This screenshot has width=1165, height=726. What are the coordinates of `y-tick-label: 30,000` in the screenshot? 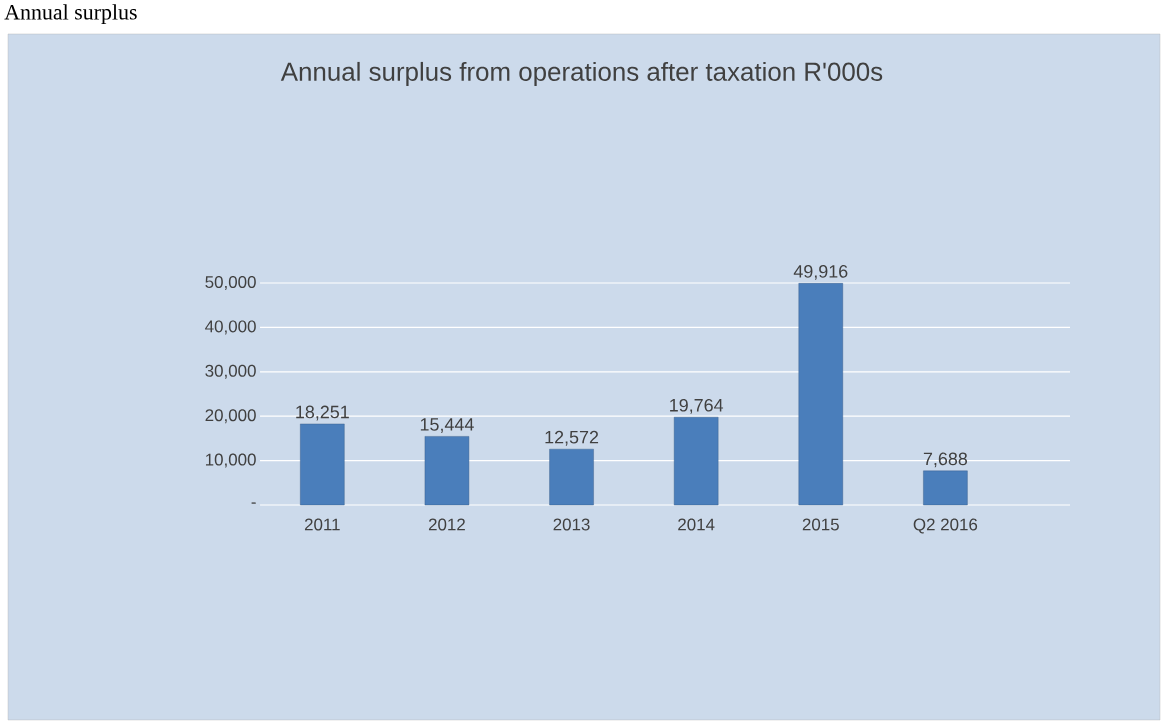 It's located at (230, 371).